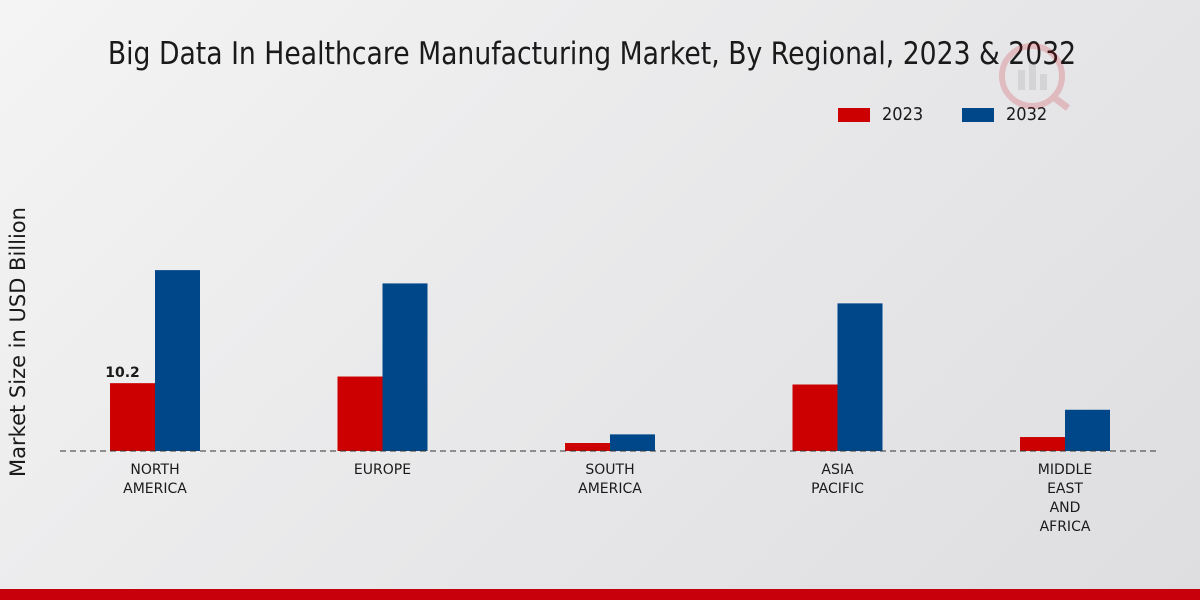 This screenshot has height=600, width=1200. I want to click on x-tick-label-north-america: NORTH AMERICA, so click(155, 479).